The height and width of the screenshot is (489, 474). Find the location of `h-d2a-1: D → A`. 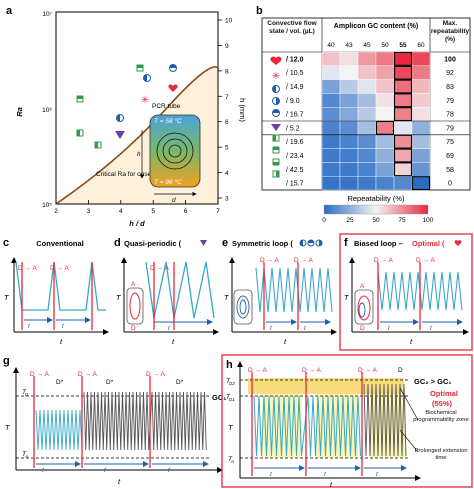

h-d2a-1: D → A is located at coordinates (257, 370).